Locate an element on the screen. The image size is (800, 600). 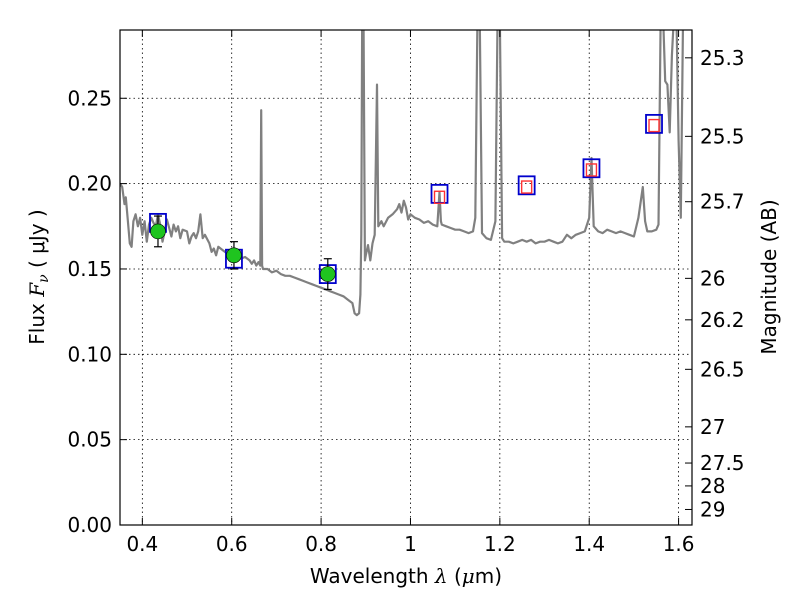
y2-tick-label: 27.5 is located at coordinates (722, 463).